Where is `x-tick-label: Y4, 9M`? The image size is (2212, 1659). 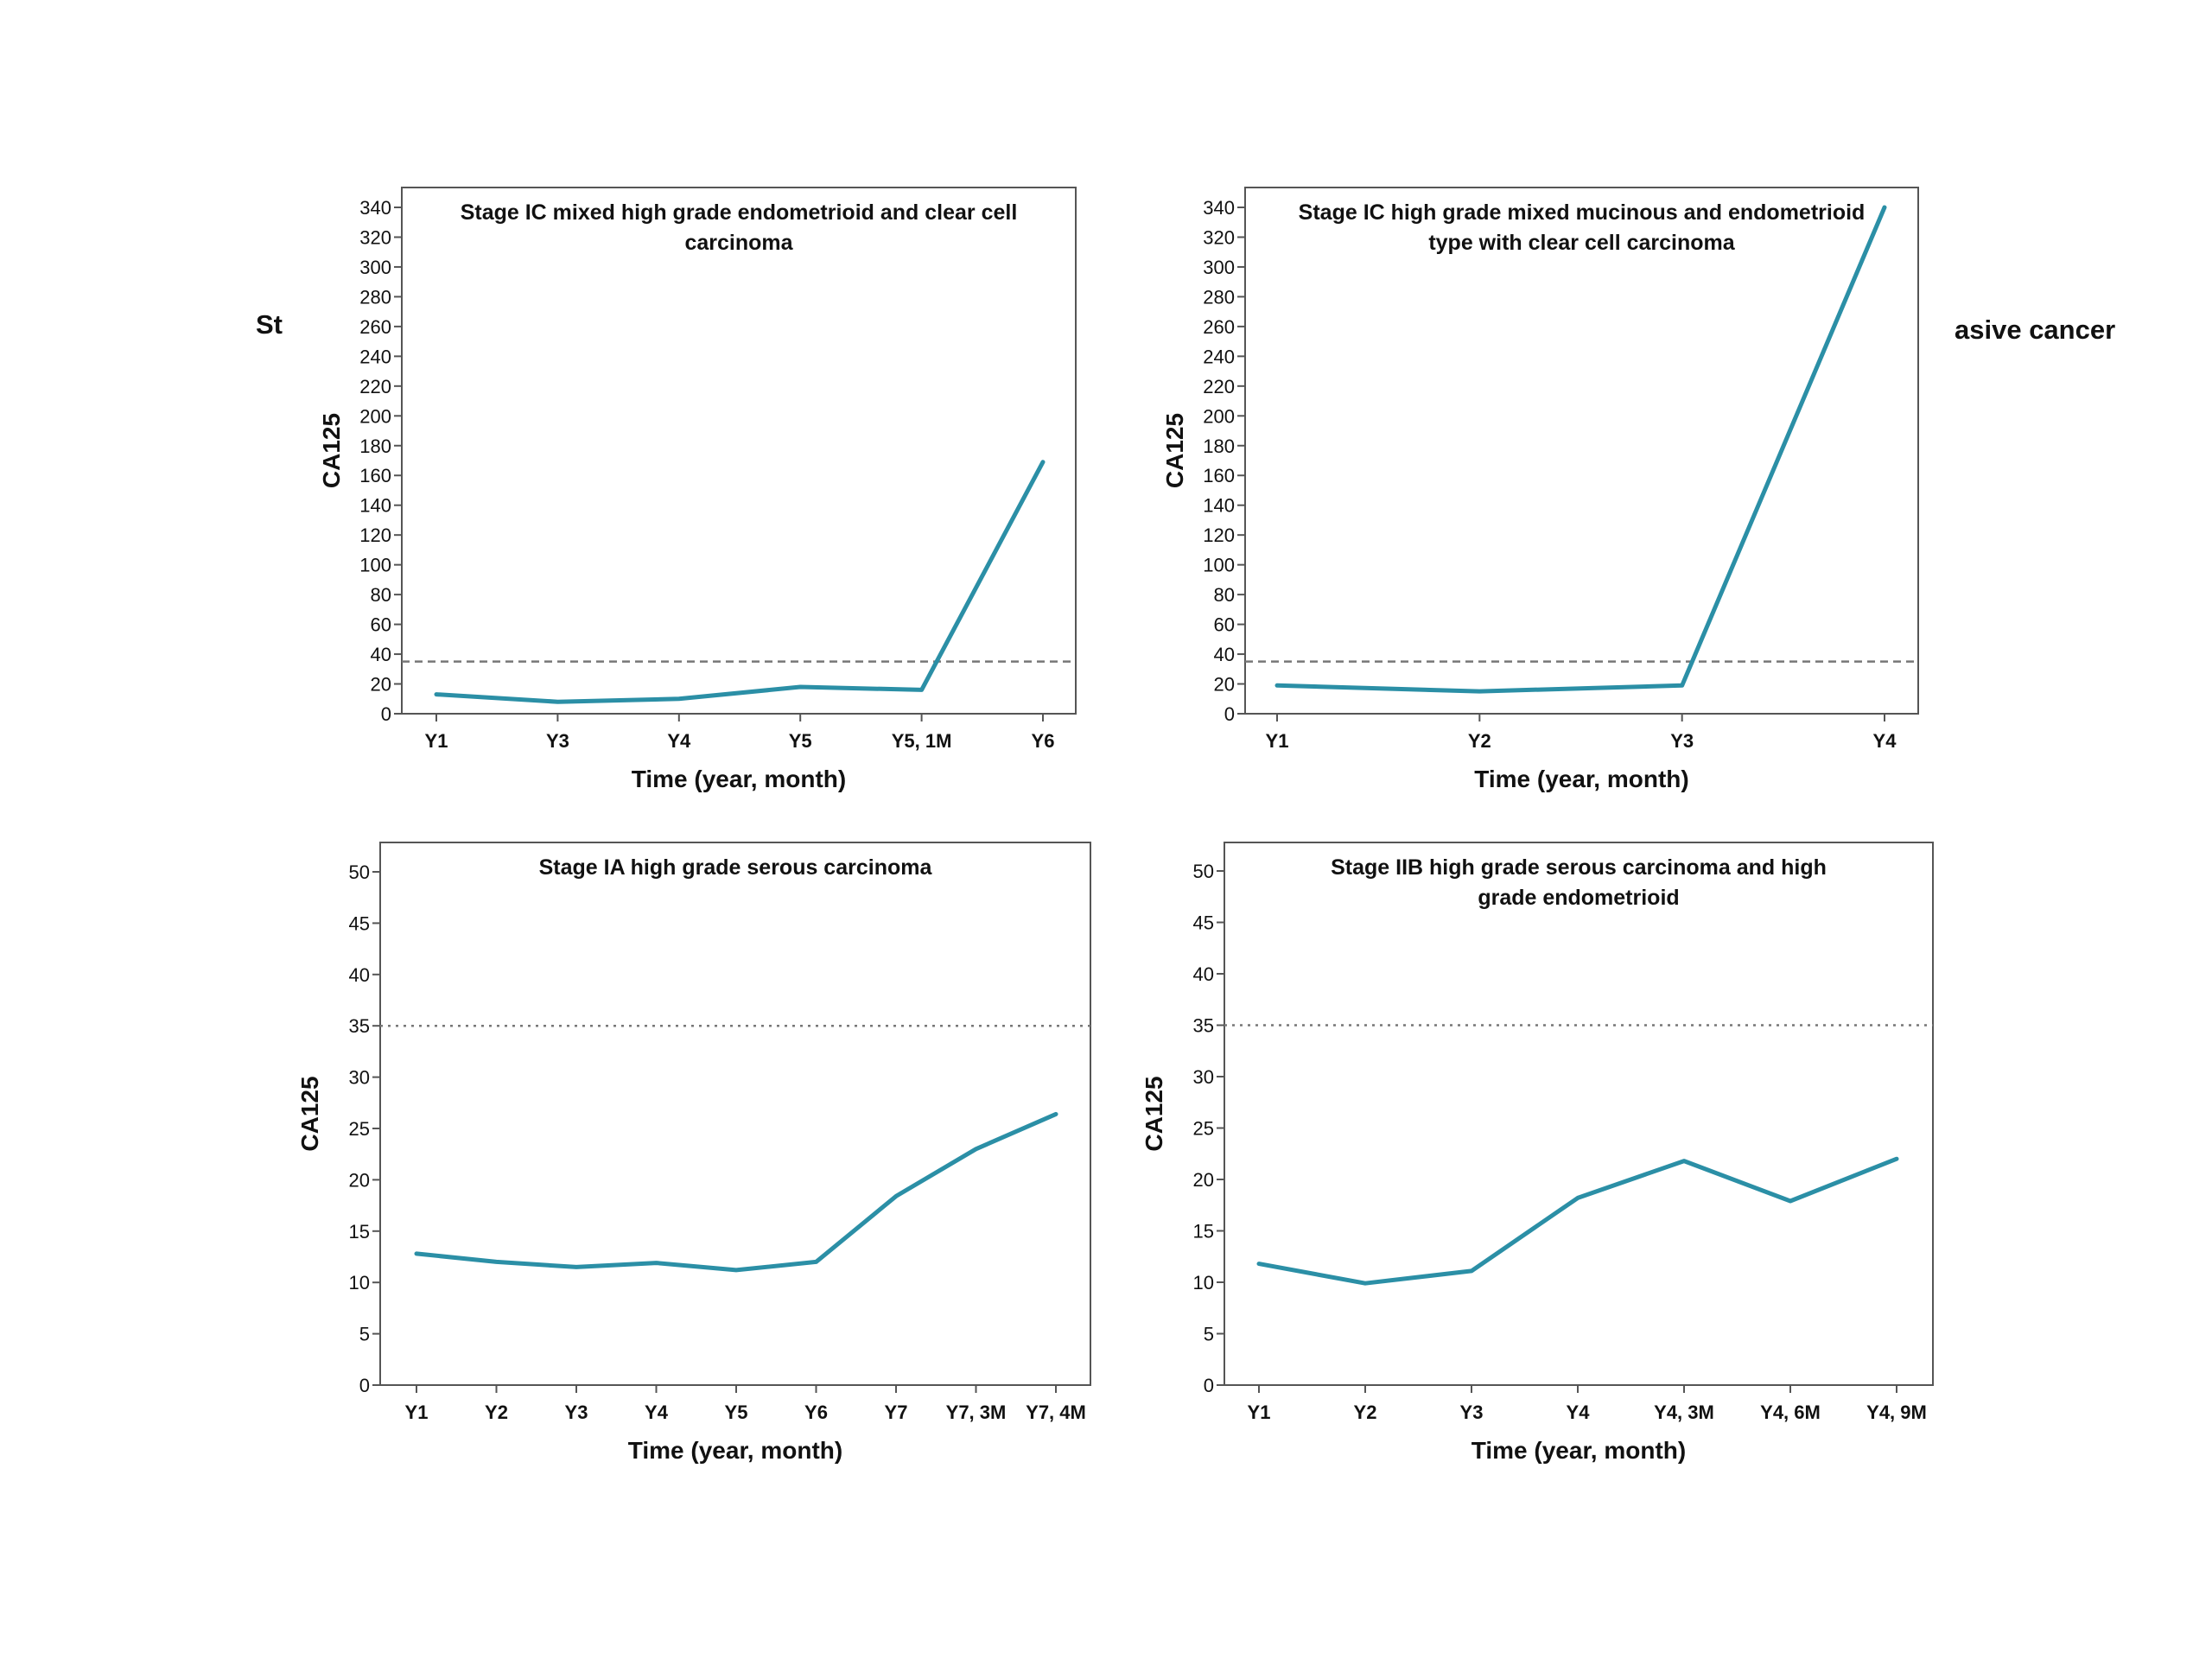 x-tick-label: Y4, 9M is located at coordinates (1897, 1412).